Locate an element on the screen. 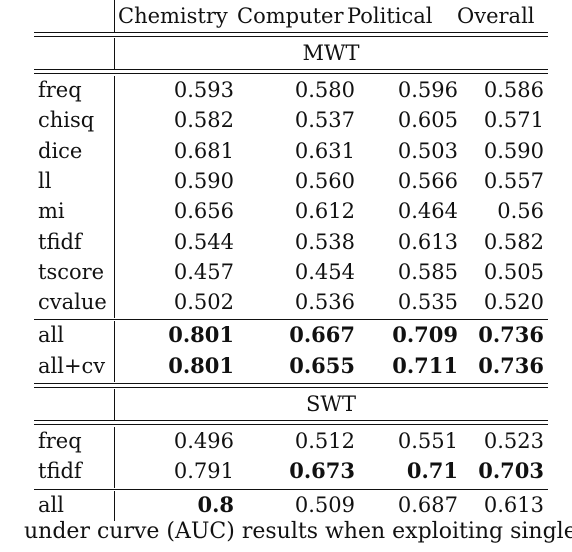 Image resolution: width=572 pixels, height=552 pixels. table-cell: 0.655 is located at coordinates (322, 365).